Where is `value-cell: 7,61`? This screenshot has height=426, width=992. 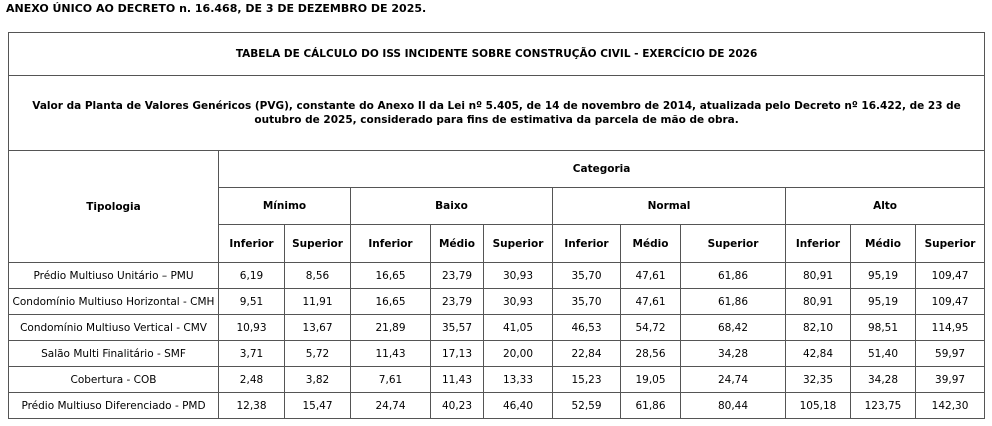 value-cell: 7,61 is located at coordinates (390, 379).